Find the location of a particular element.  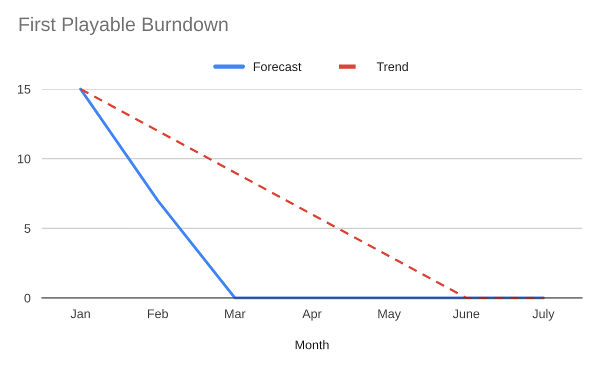

x-tick-label: Mar is located at coordinates (235, 313).